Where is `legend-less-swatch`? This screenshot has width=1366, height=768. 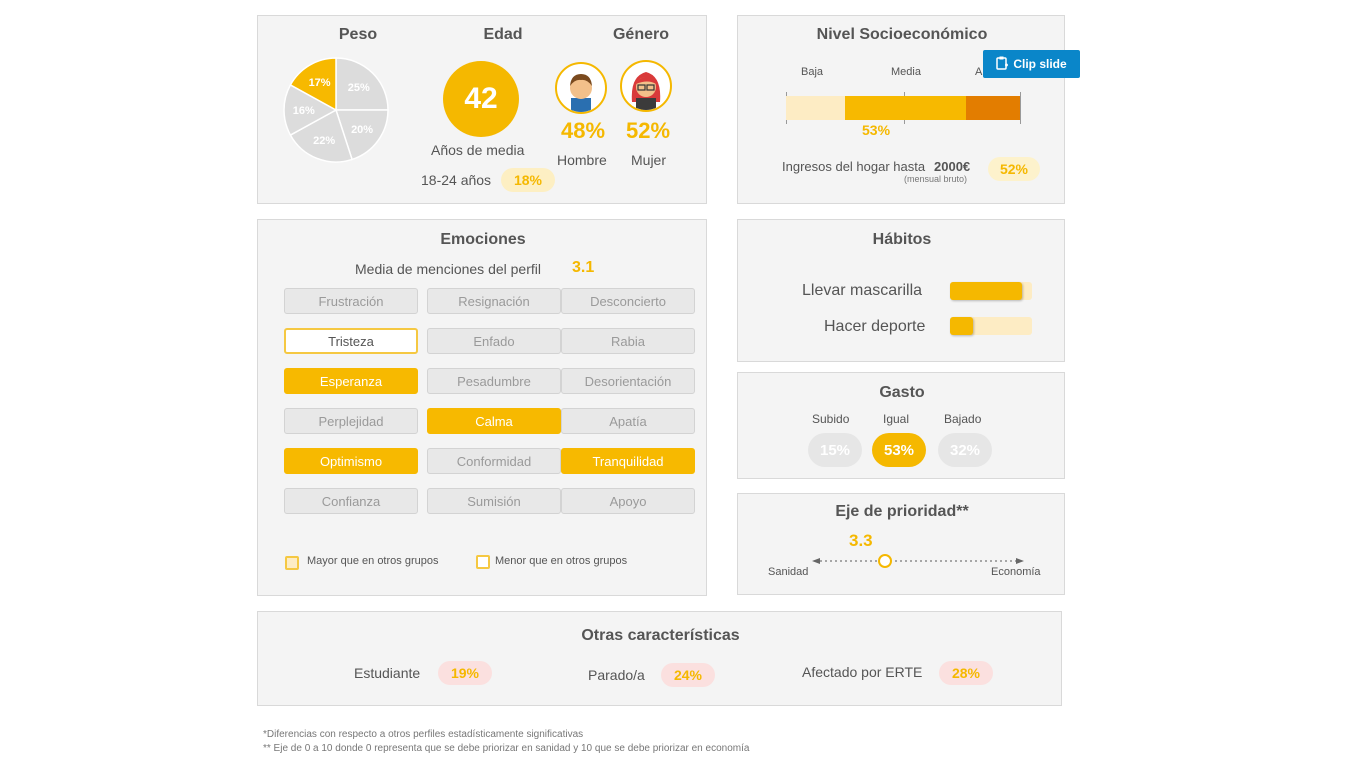 legend-less-swatch is located at coordinates (483, 562).